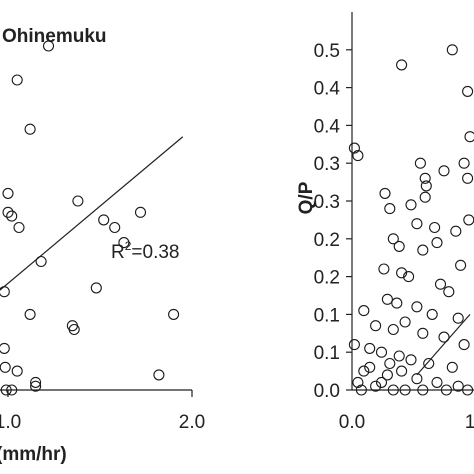  What do you see at coordinates (33, 454) in the screenshot?
I see `left-x-axis-label: (mm/hr)` at bounding box center [33, 454].